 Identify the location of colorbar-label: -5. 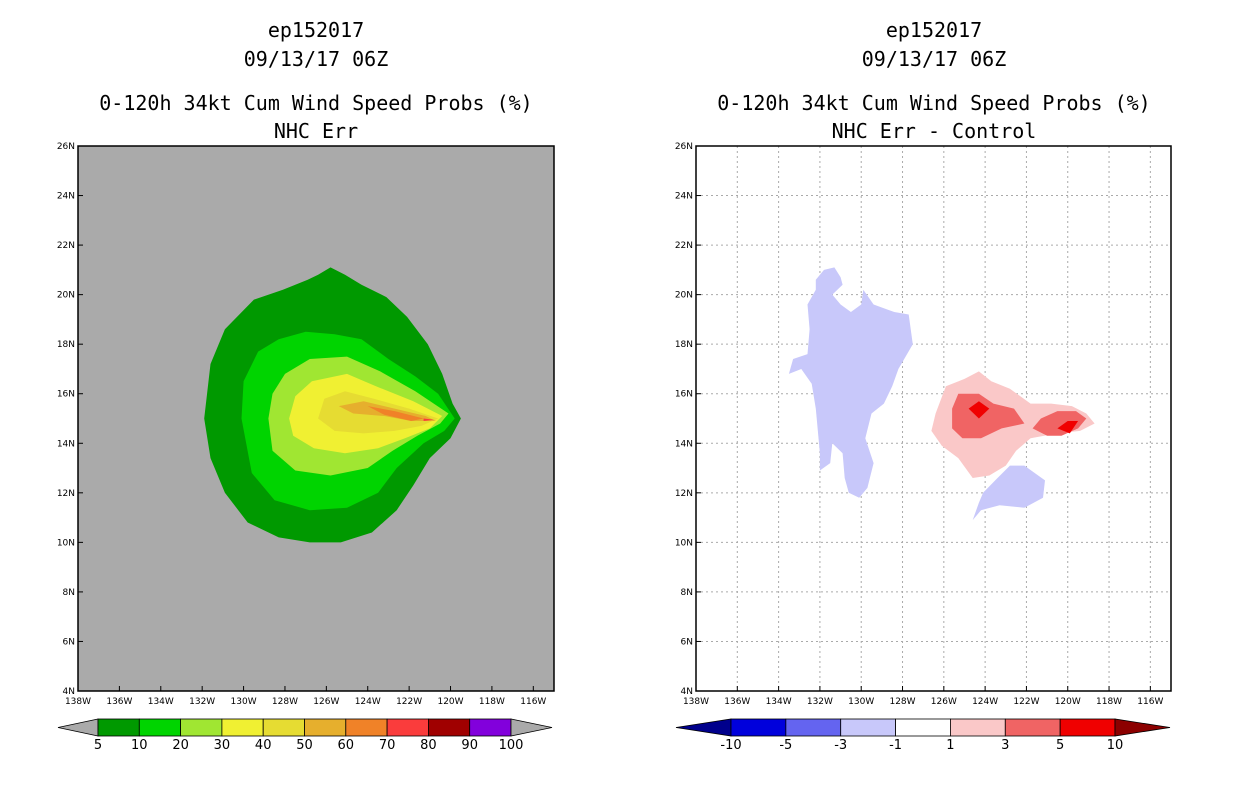
(785, 745).